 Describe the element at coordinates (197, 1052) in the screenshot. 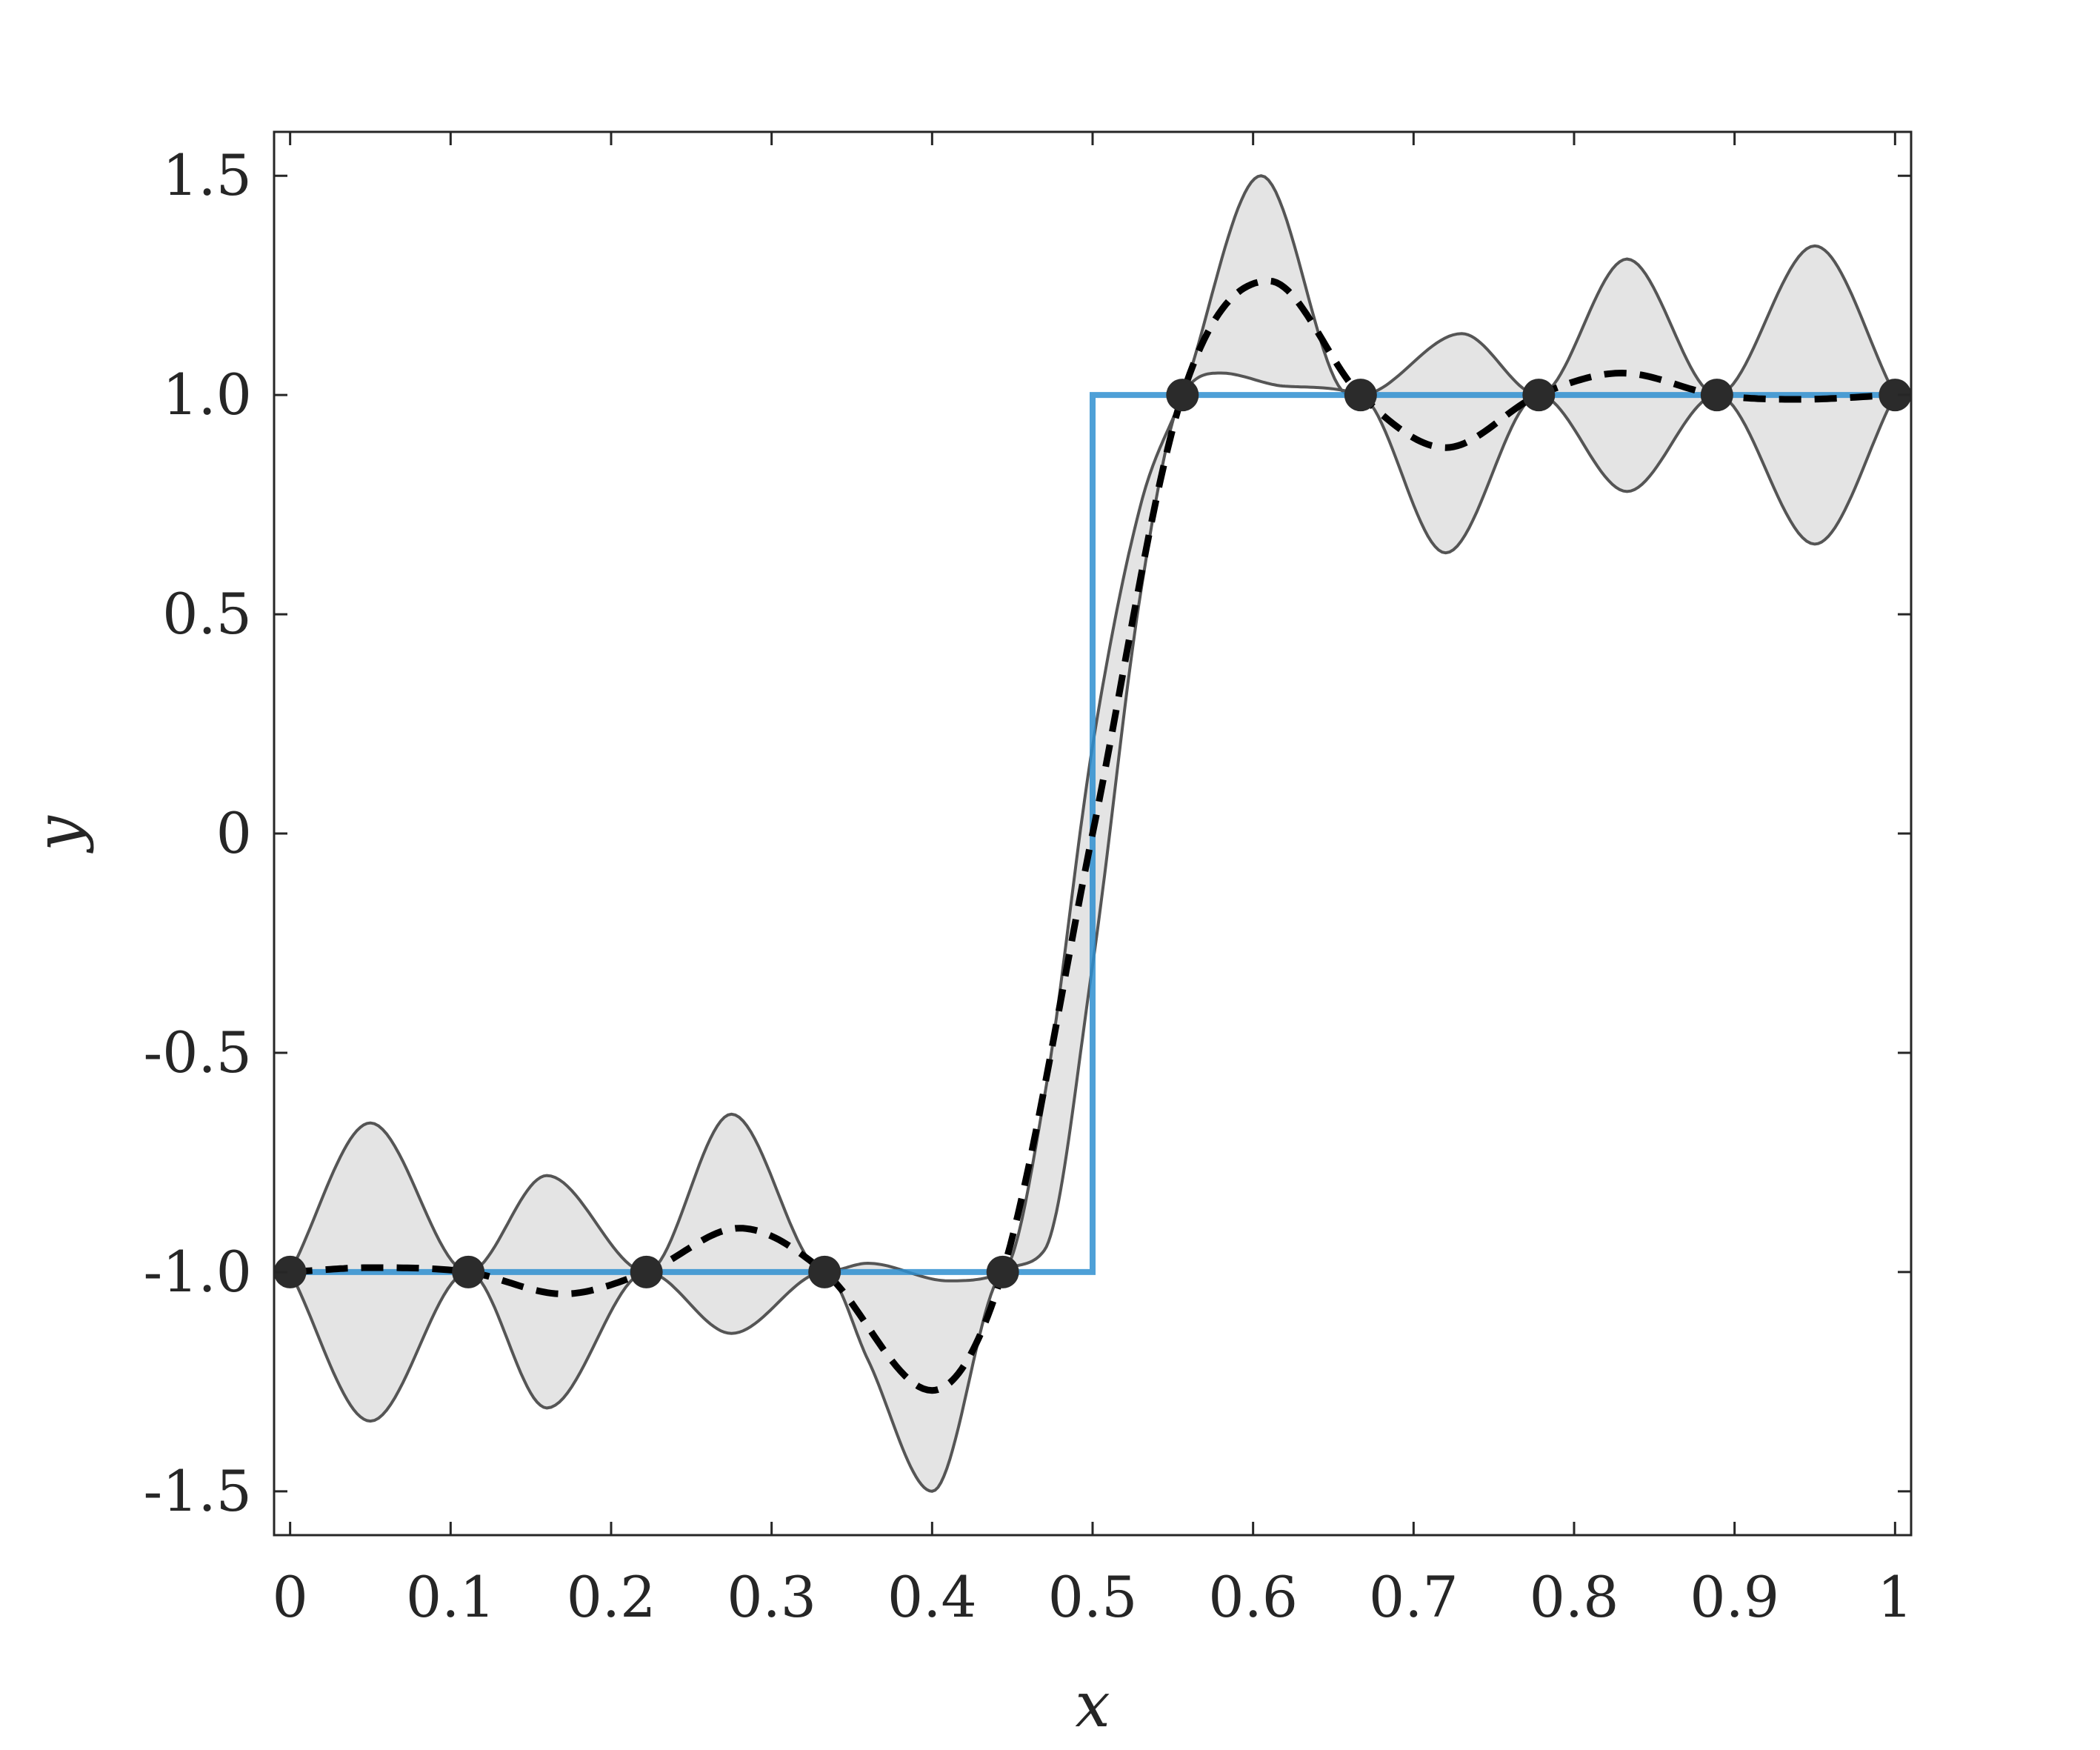

I see `y-tick-label: -0.5` at that location.